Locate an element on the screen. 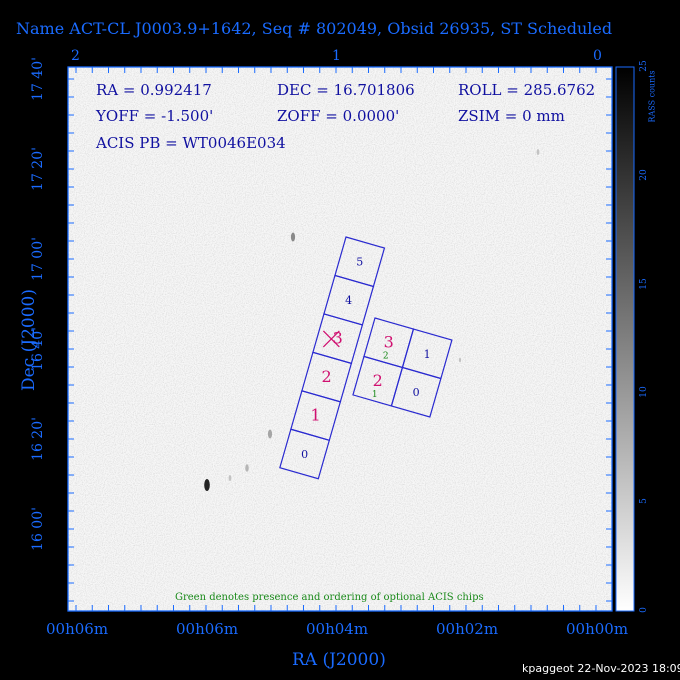  y-tick-label: 16 00' is located at coordinates (38, 529).